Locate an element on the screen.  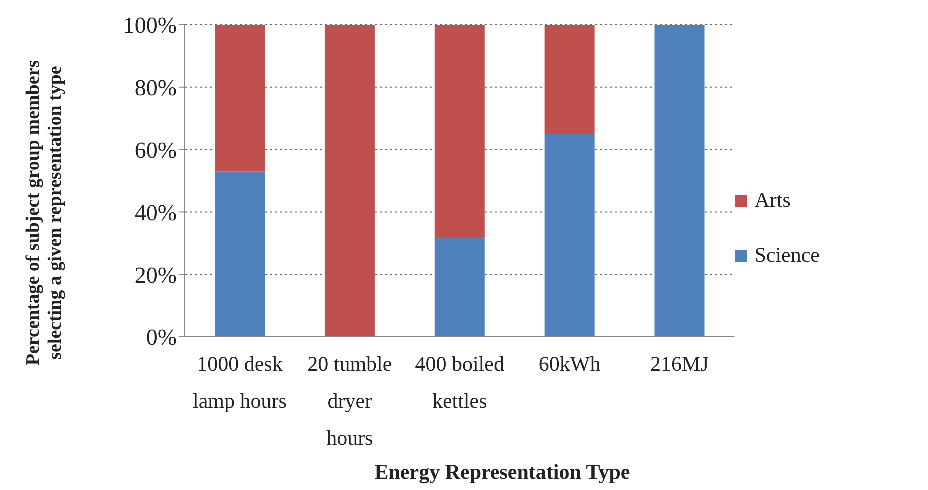
y-tick-label: 60% is located at coordinates (155, 150).